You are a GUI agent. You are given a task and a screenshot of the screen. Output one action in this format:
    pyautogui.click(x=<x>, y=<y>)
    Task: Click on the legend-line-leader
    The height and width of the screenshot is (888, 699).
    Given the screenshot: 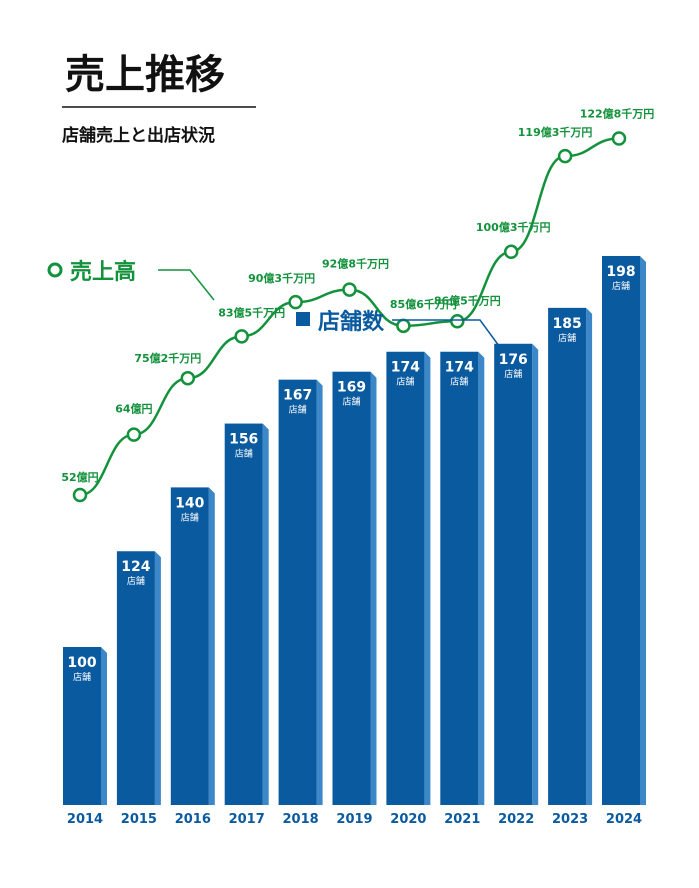 What is the action you would take?
    pyautogui.click(x=186, y=285)
    